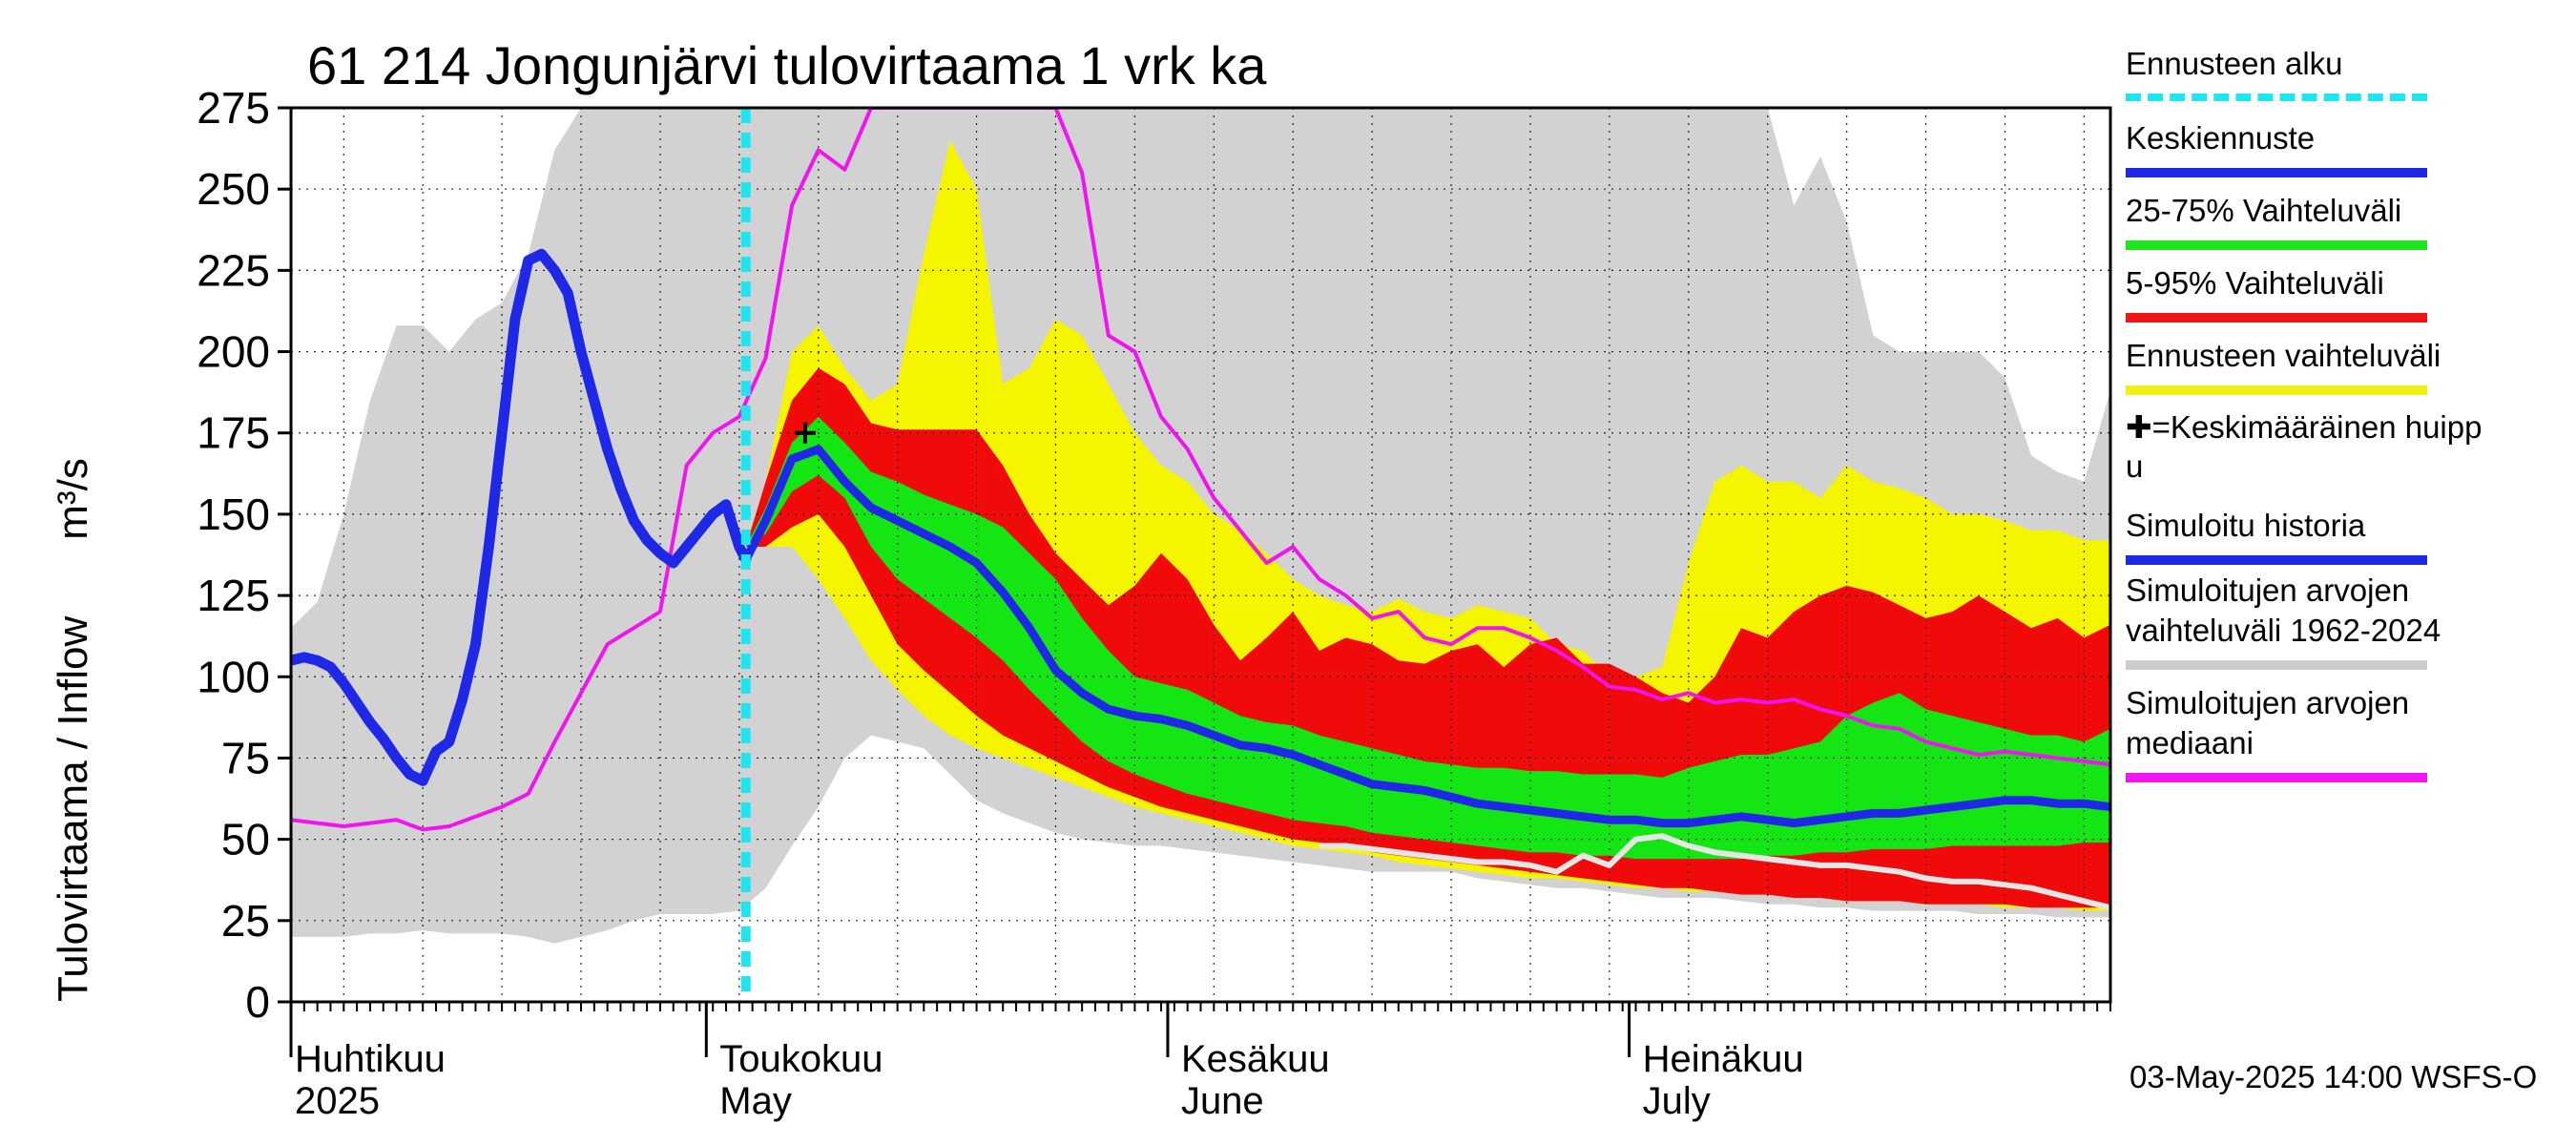  What do you see at coordinates (805, 433) in the screenshot?
I see `peak-marker` at bounding box center [805, 433].